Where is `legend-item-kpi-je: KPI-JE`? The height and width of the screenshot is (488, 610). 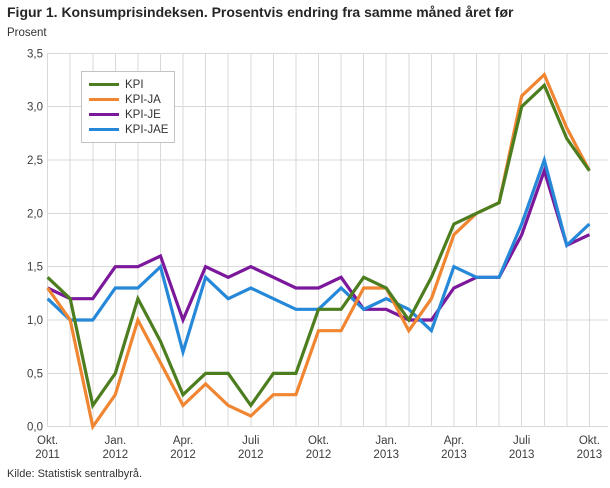 legend-item-kpi-je: KPI-JE is located at coordinates (131, 114).